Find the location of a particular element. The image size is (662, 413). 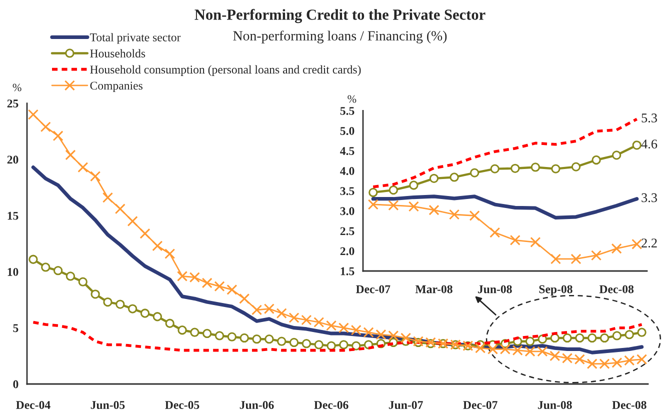

chart-subtitle: Non-performing loans / Financing (%) is located at coordinates (340, 37).